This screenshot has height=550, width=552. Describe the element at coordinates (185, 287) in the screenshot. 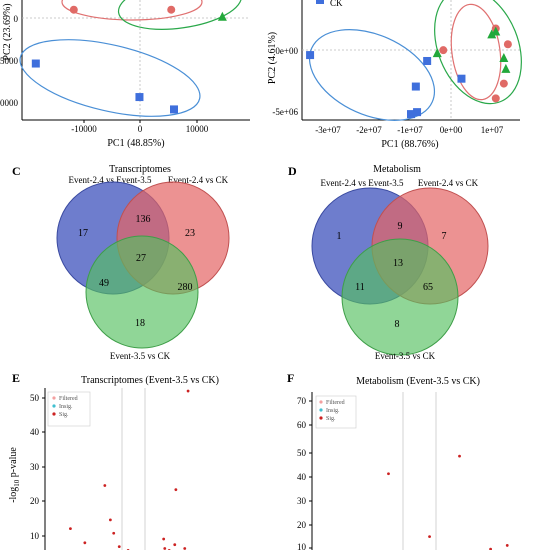

I see `panel-c-count-bc: 280` at that location.